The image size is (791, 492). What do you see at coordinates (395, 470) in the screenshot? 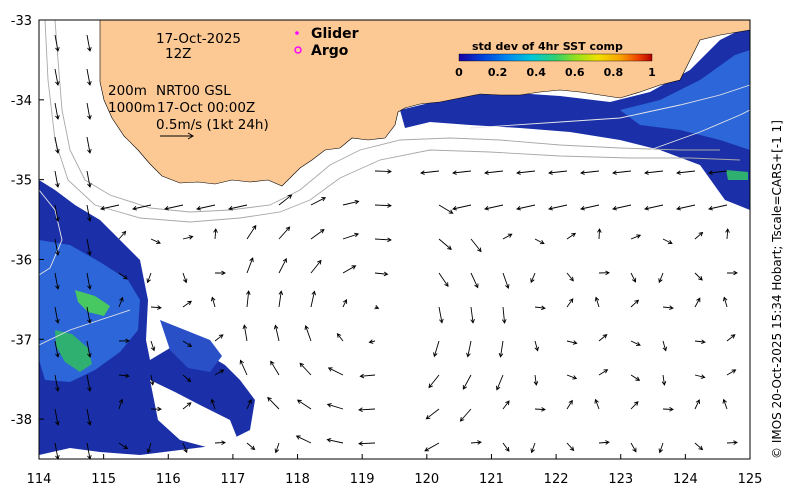
I see `x-axis: 114 115 116 117 118 119 120 121 122 123 124 125` at bounding box center [395, 470].